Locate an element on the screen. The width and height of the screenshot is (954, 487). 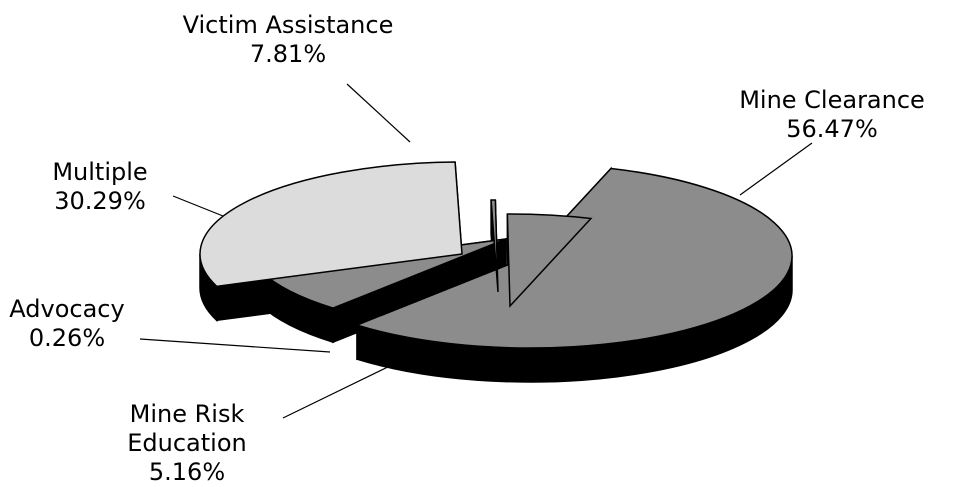
advocacy-label: Advocacy 0.26% is located at coordinates (66, 323).